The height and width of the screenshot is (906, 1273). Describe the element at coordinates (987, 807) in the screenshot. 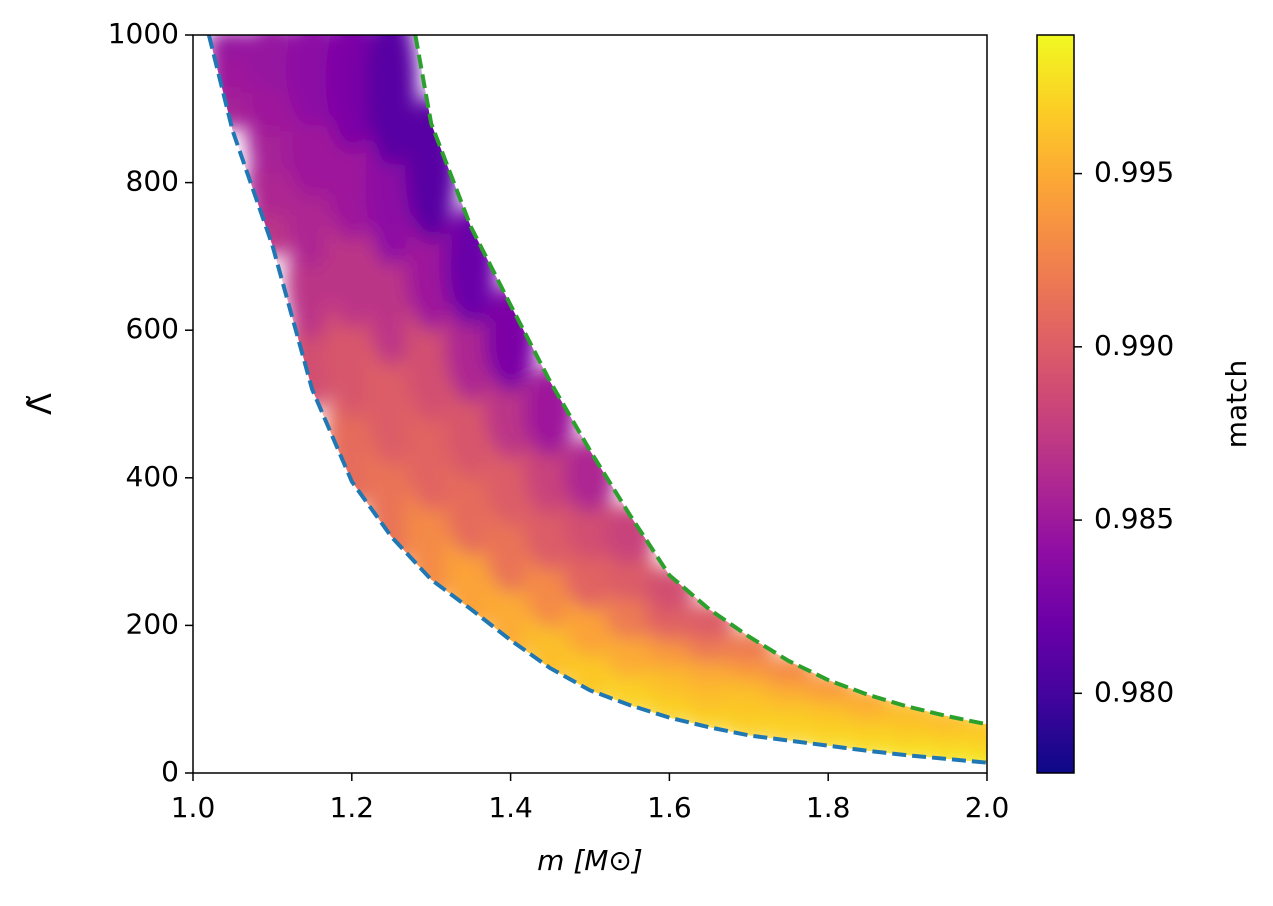

I see `x-tick-label: 2.0` at that location.